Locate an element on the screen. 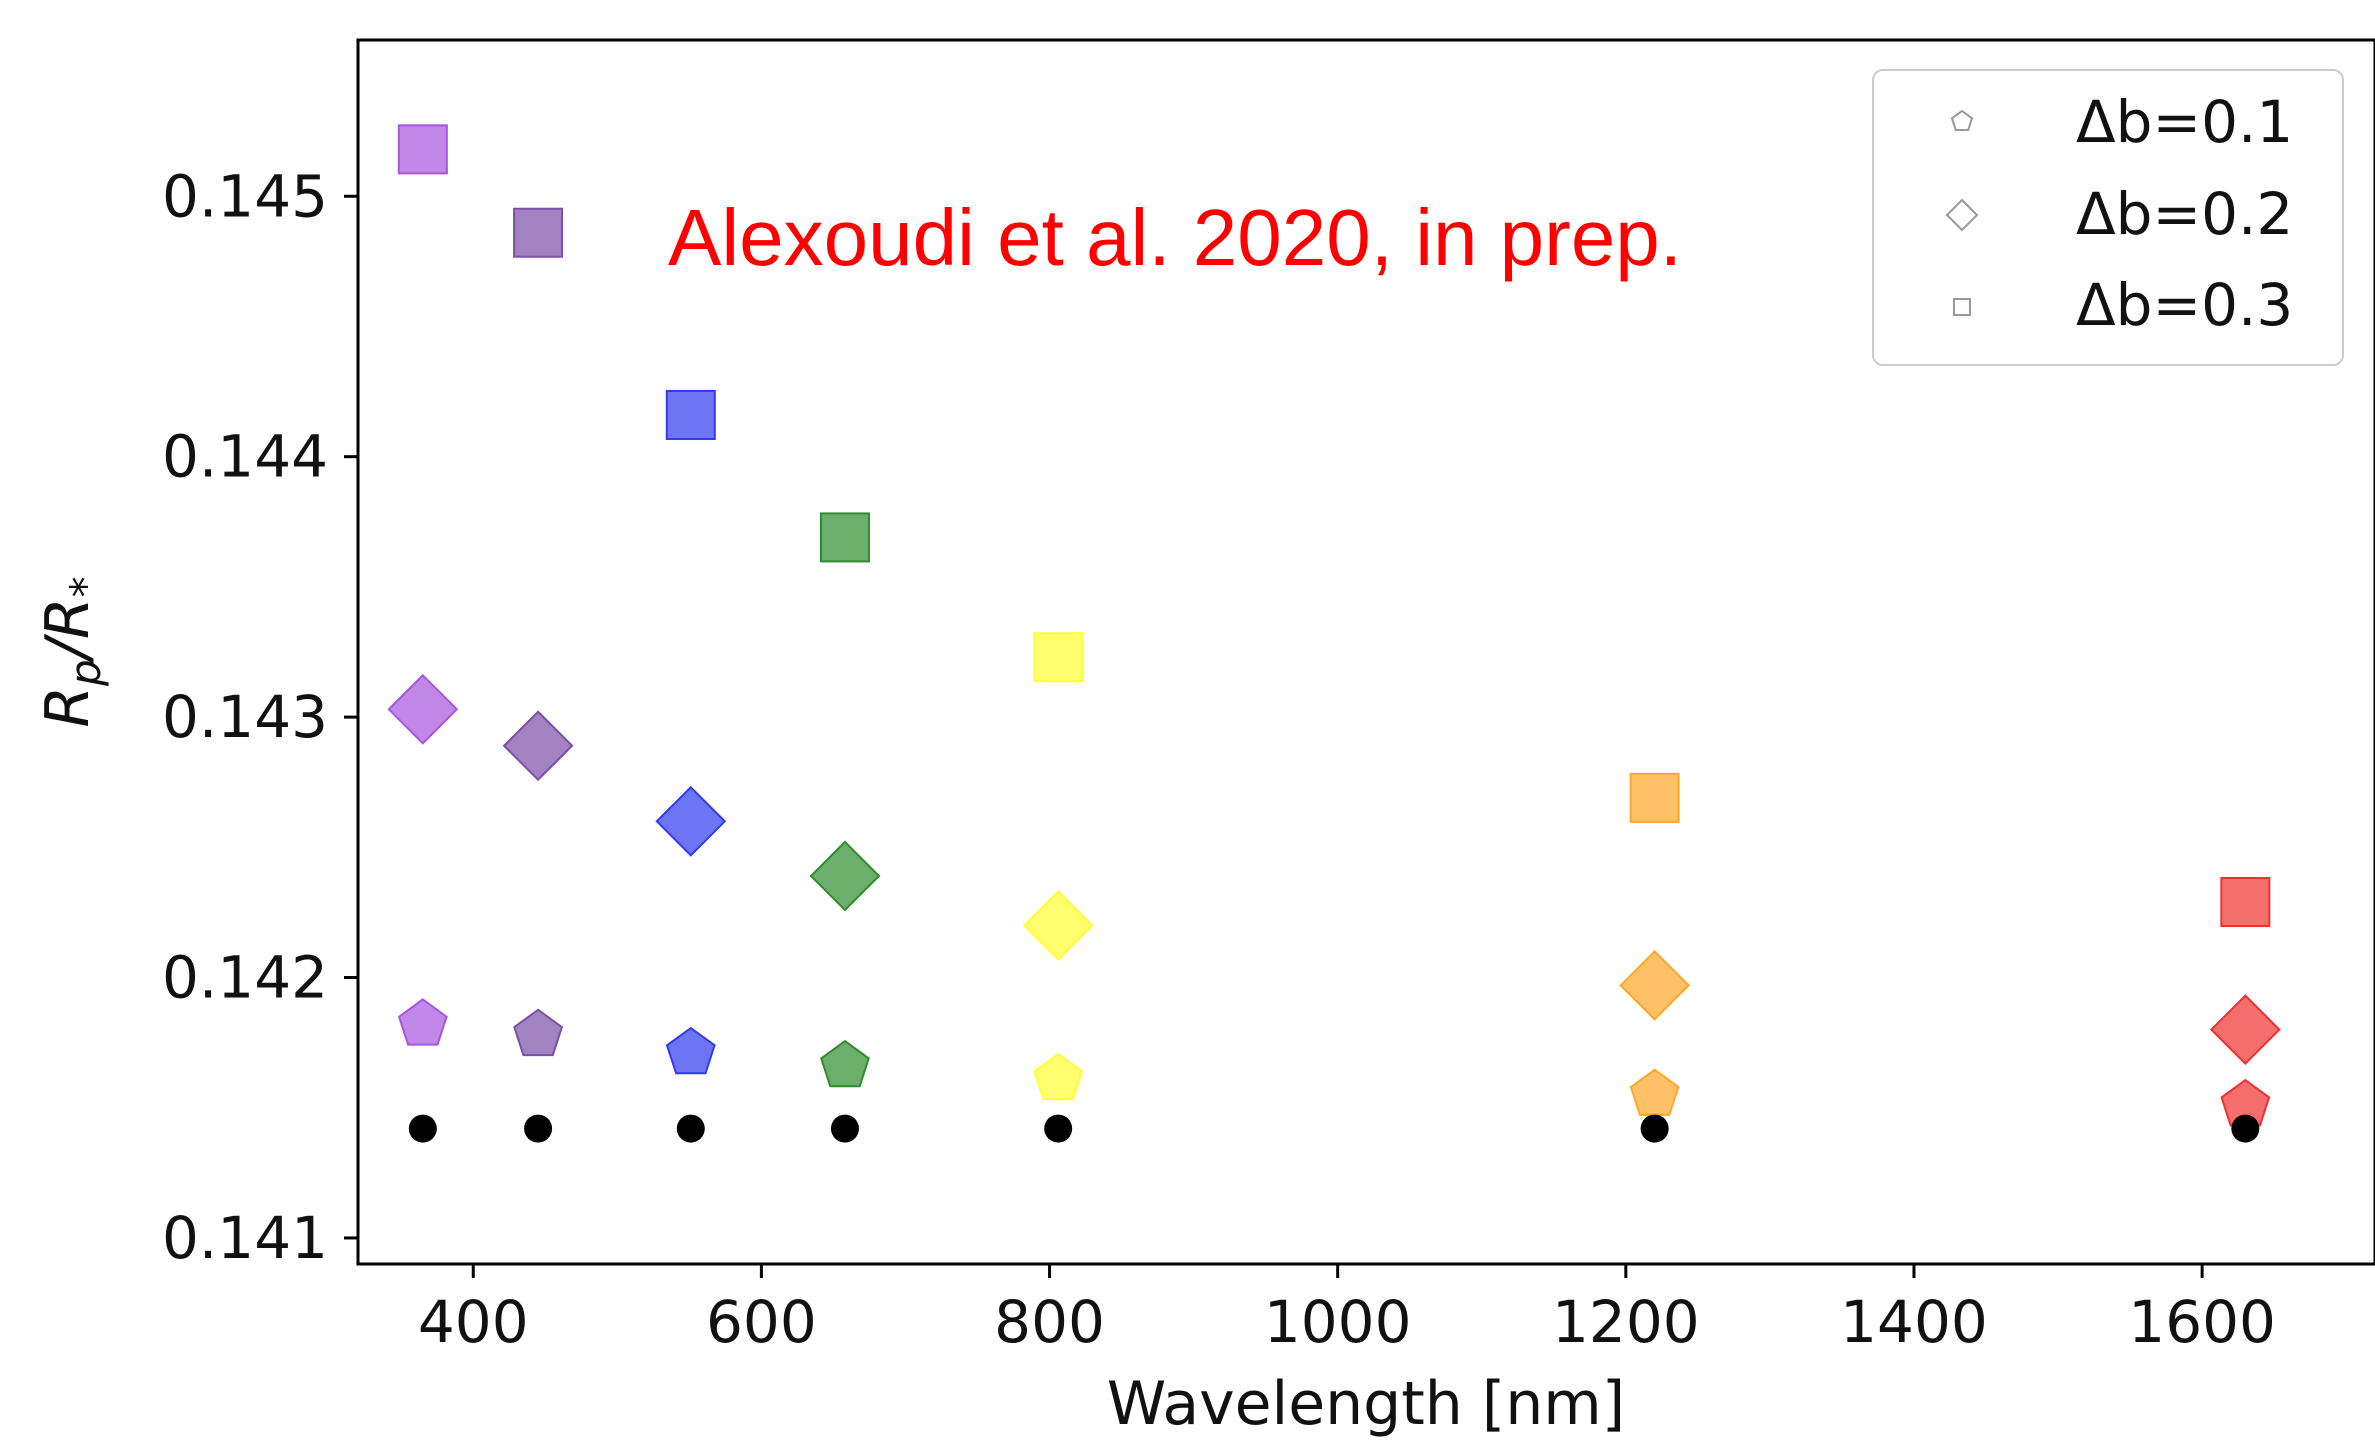  x-tick-label: 1600 is located at coordinates (2202, 1322).